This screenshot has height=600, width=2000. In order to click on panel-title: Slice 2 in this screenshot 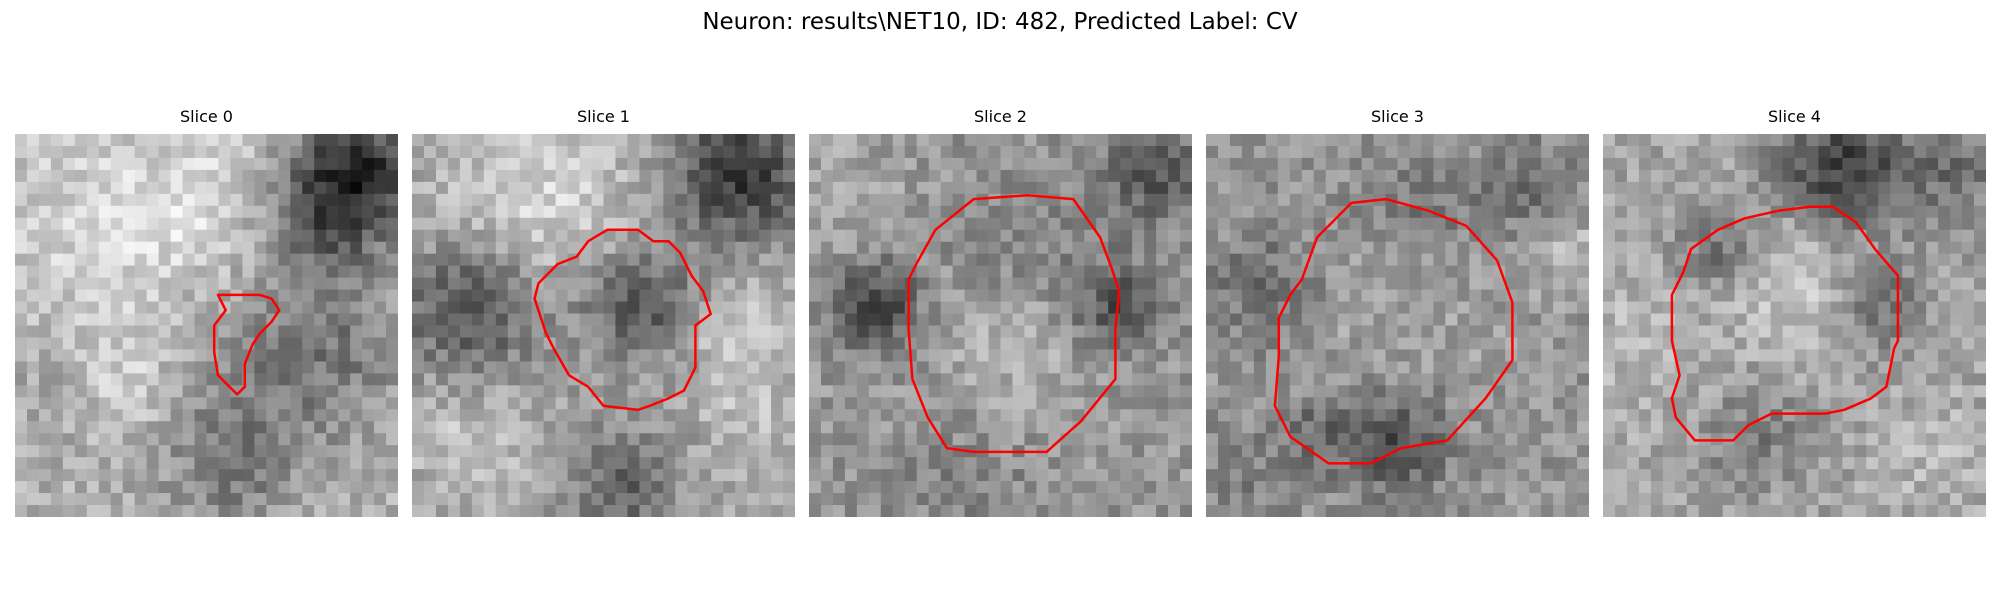, I will do `click(1000, 116)`.